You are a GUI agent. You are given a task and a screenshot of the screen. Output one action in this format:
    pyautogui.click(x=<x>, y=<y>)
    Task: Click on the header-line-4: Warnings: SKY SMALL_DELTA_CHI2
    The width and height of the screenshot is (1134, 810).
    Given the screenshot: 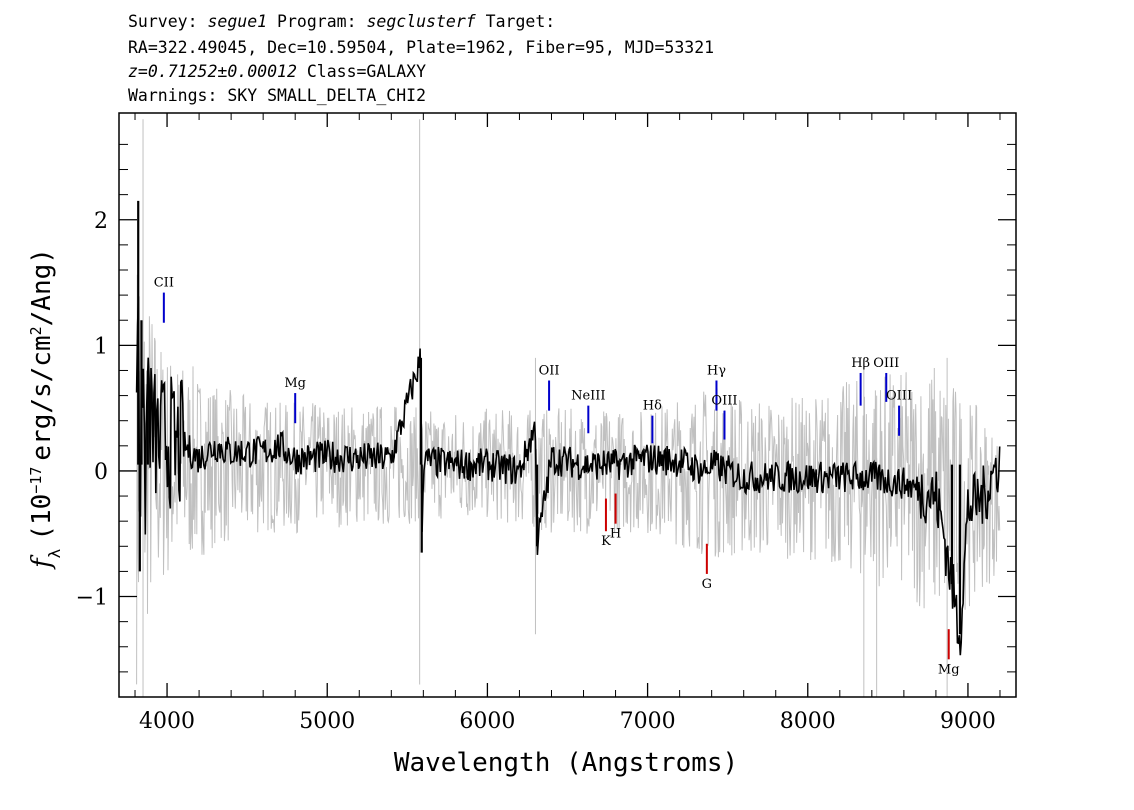 What is the action you would take?
    pyautogui.click(x=277, y=95)
    